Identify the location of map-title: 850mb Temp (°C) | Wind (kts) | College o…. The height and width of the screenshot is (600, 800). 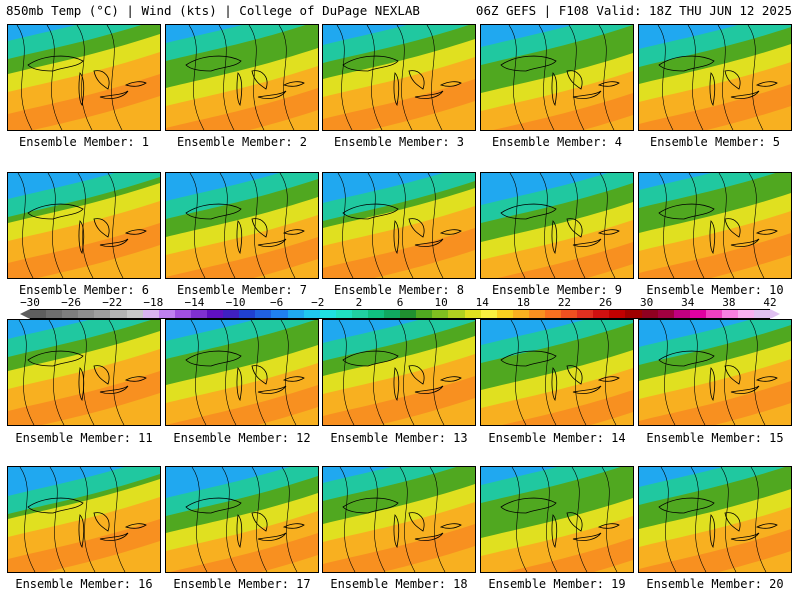
(213, 10).